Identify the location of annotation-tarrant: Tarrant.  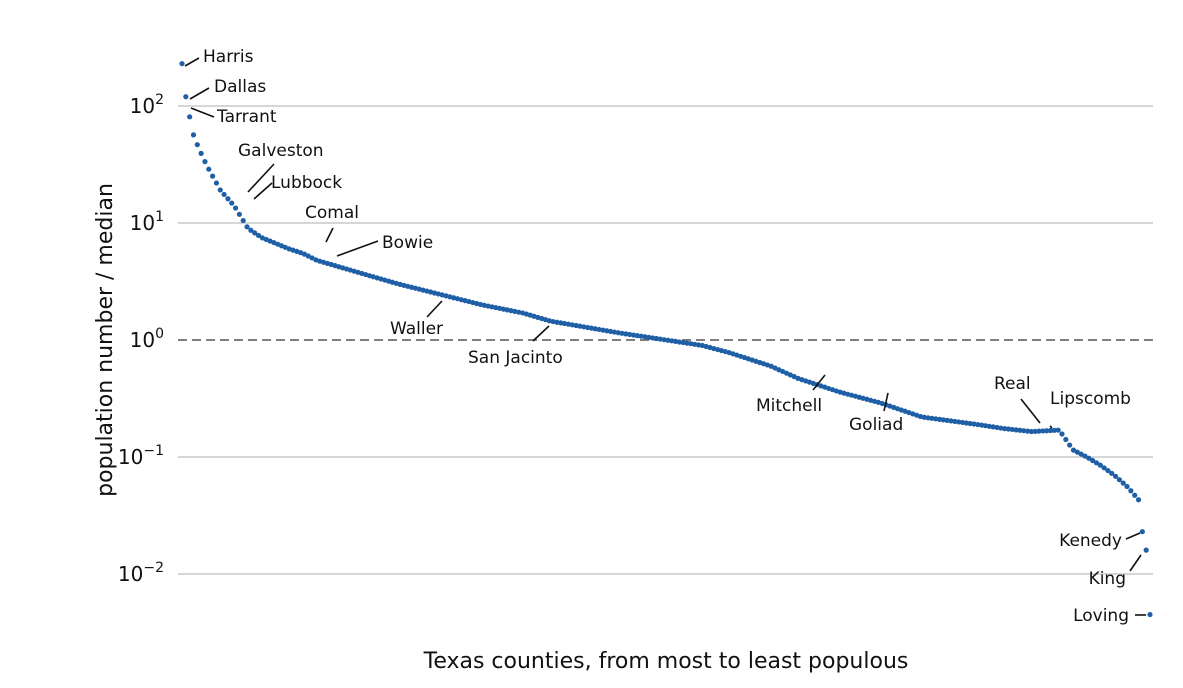
(233, 117).